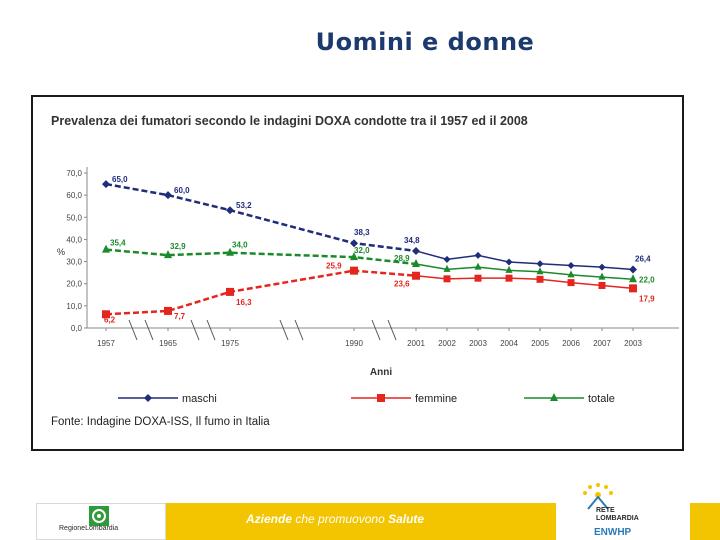 The height and width of the screenshot is (540, 720). Describe the element at coordinates (230, 210) in the screenshot. I see `point-maschi-1975` at that location.